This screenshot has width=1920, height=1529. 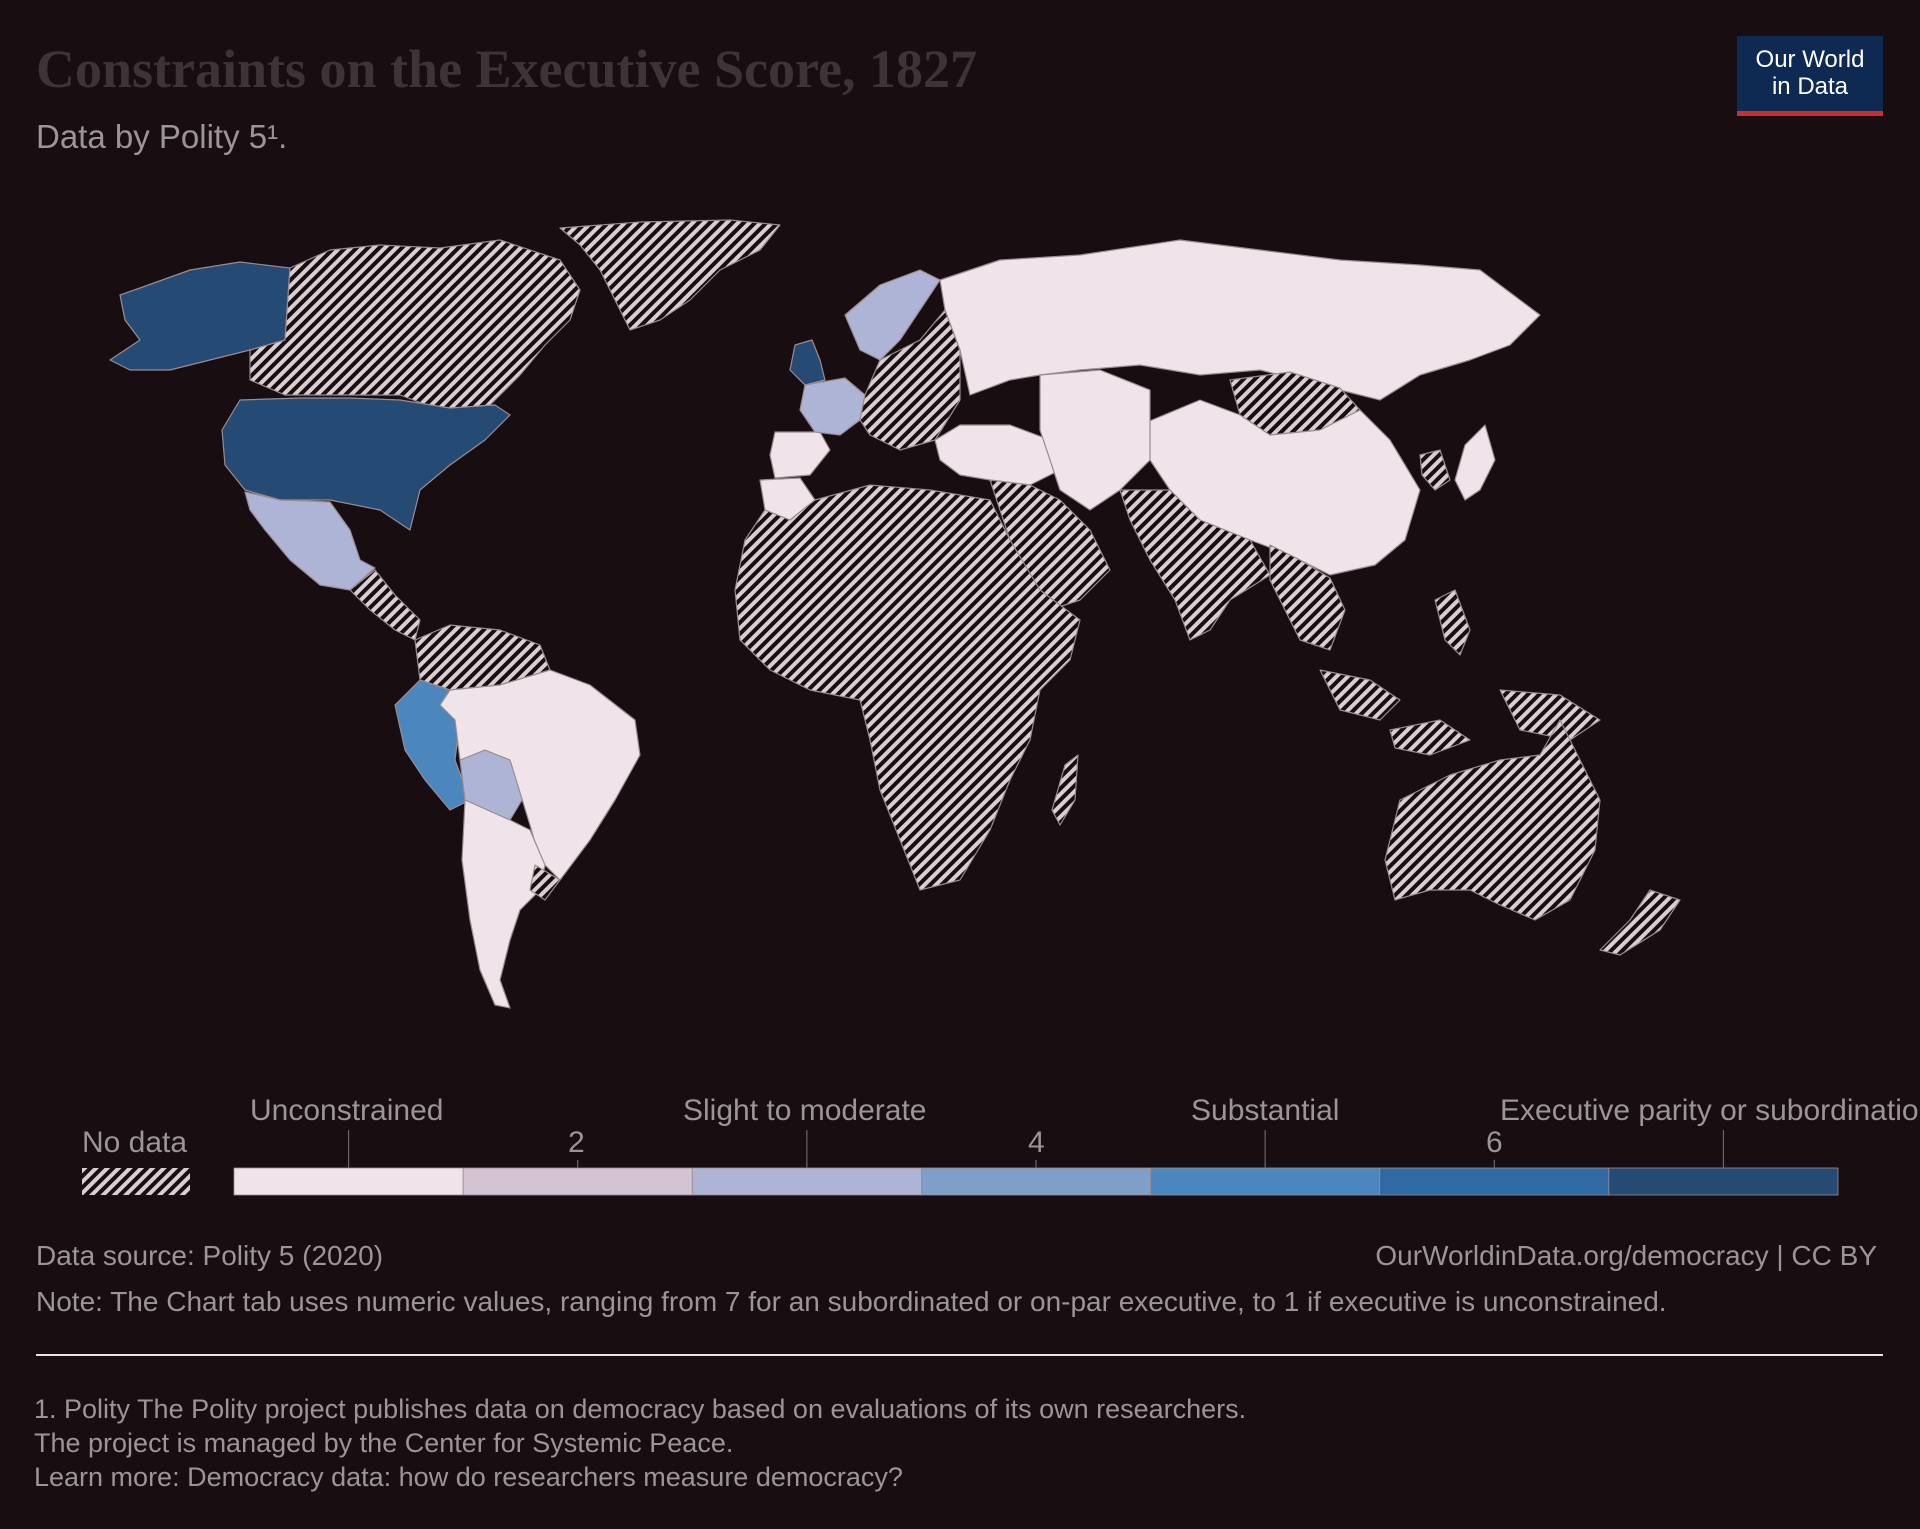 What do you see at coordinates (907, 687) in the screenshot?
I see `region-africa` at bounding box center [907, 687].